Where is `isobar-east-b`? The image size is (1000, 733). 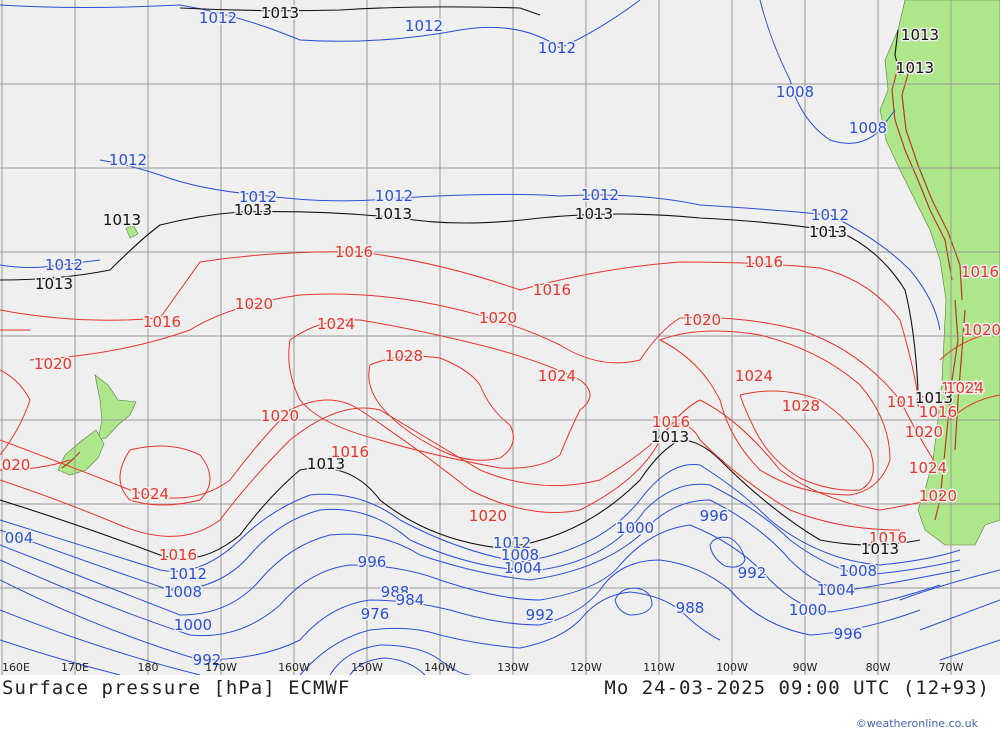
isobar-east-b is located at coordinates (959, 615).